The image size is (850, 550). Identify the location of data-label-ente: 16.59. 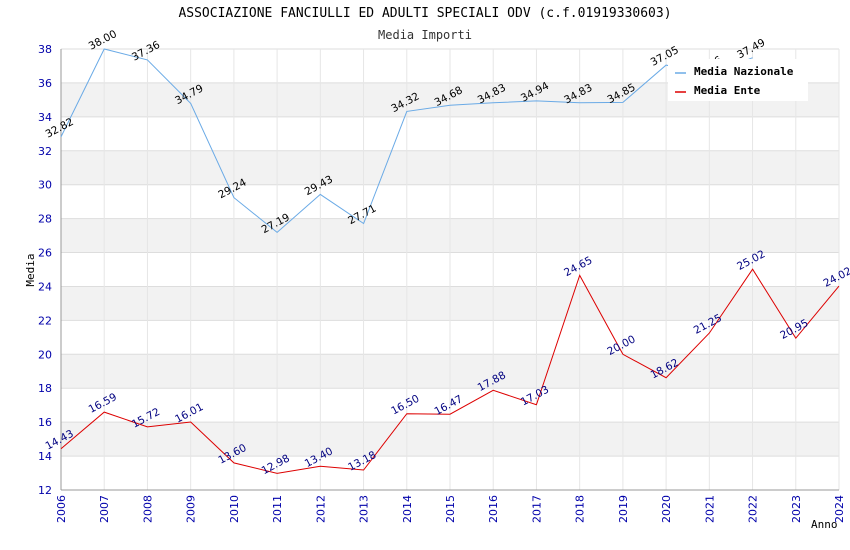
(103, 403).